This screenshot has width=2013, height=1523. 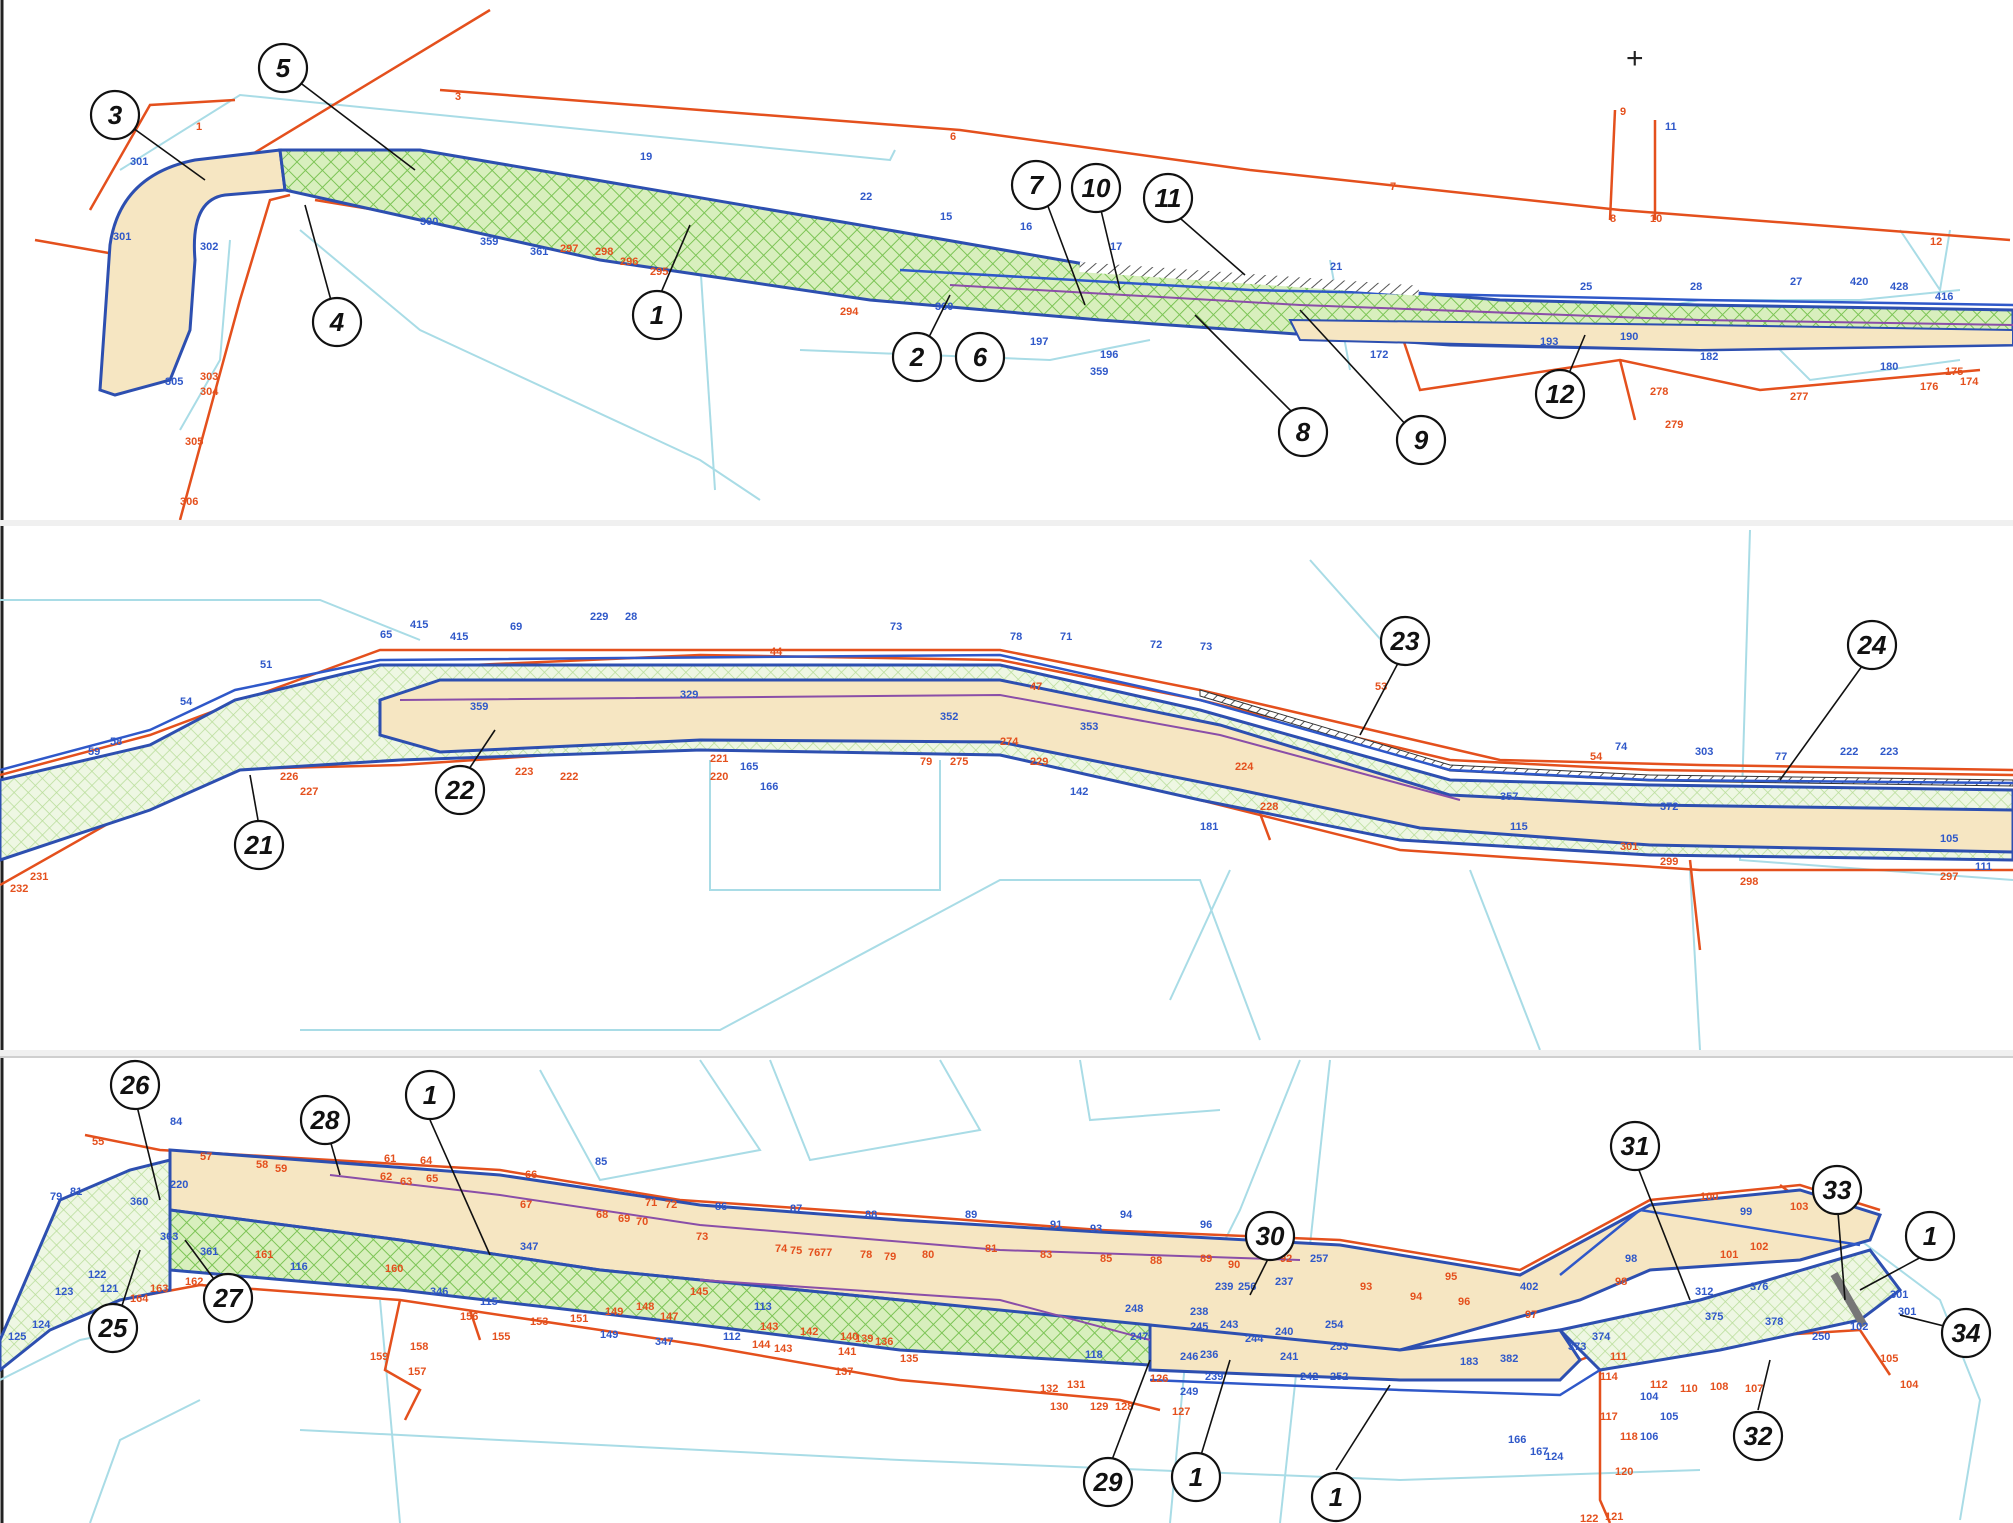 I want to click on callout-28: 28, so click(x=325, y=1120).